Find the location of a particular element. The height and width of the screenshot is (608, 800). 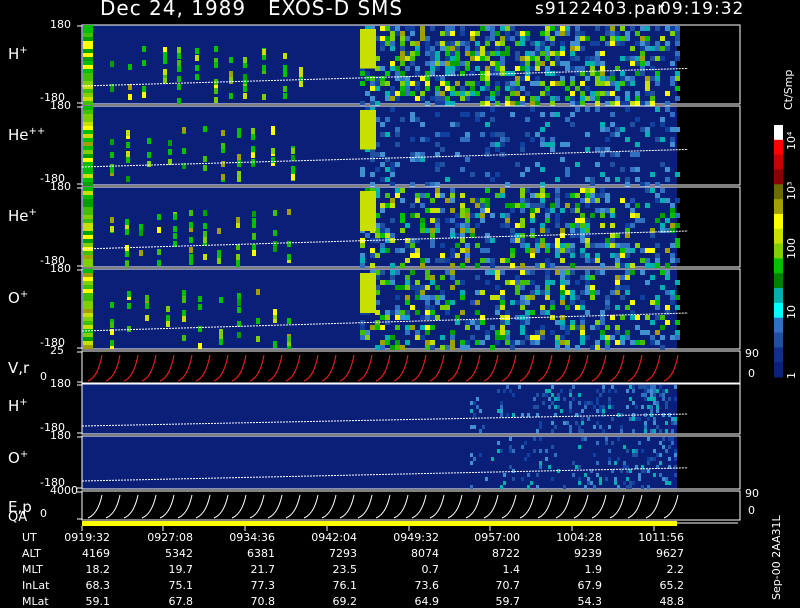

ephem-cell: 65.2 is located at coordinates (672, 585).